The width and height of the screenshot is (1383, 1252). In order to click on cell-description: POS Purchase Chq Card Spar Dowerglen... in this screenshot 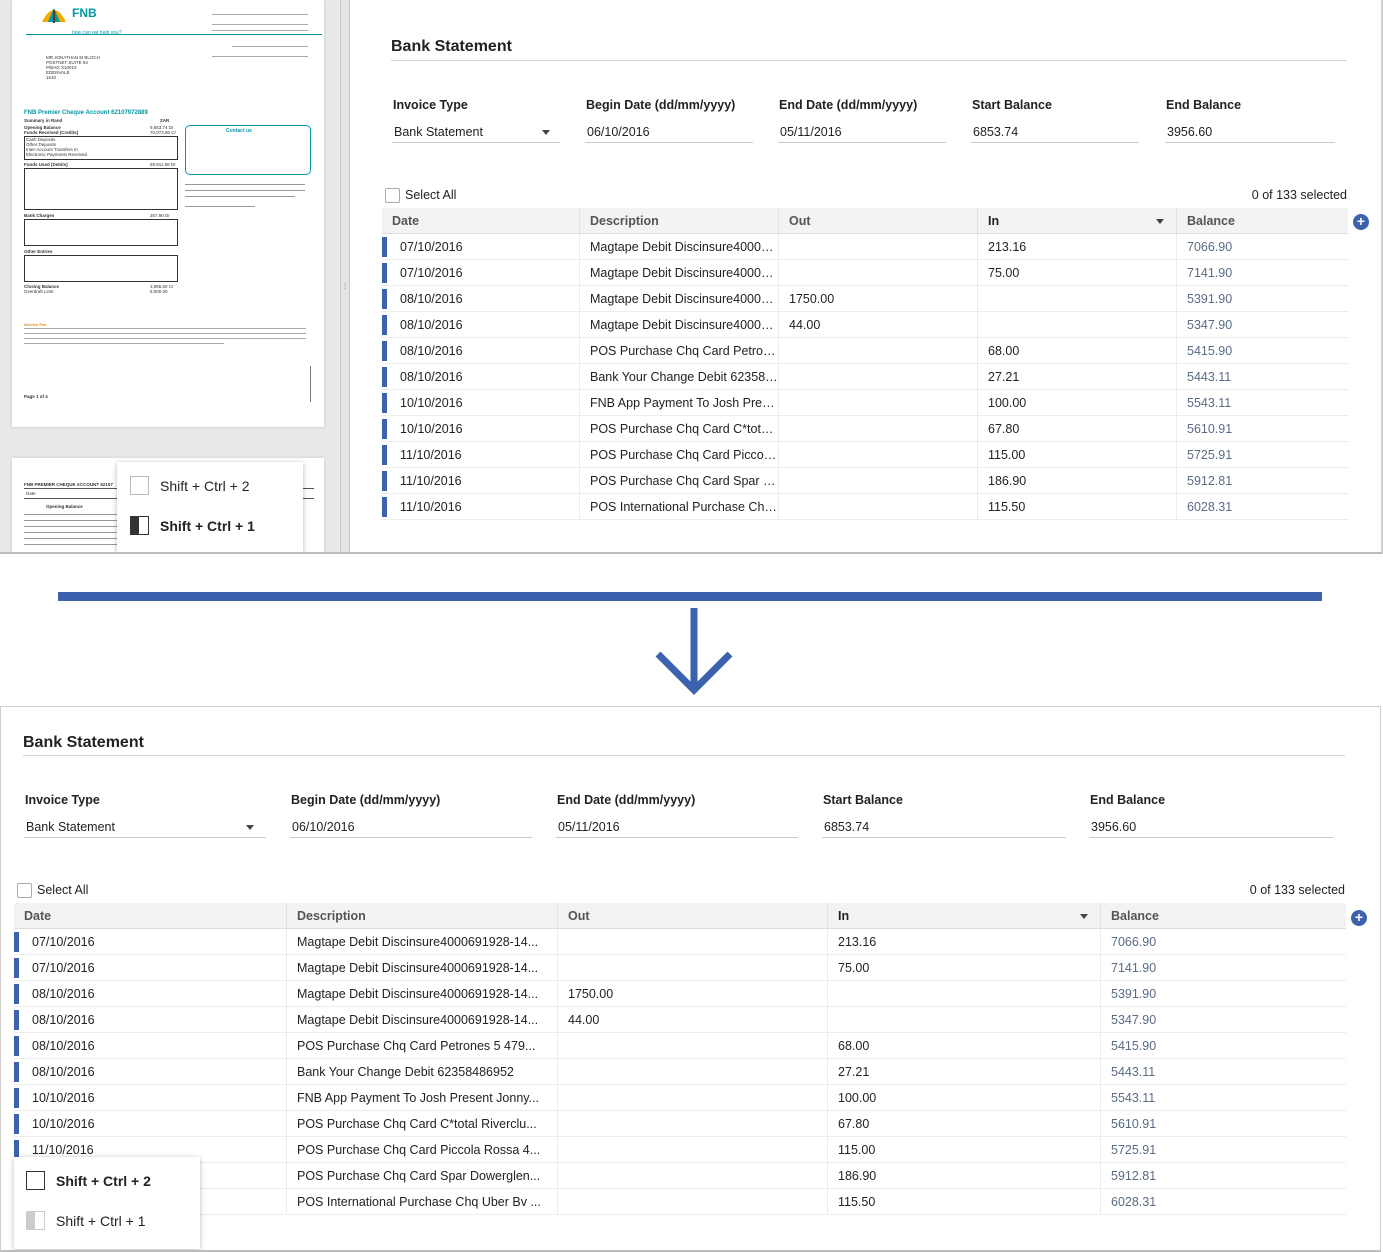, I will do `click(679, 481)`.